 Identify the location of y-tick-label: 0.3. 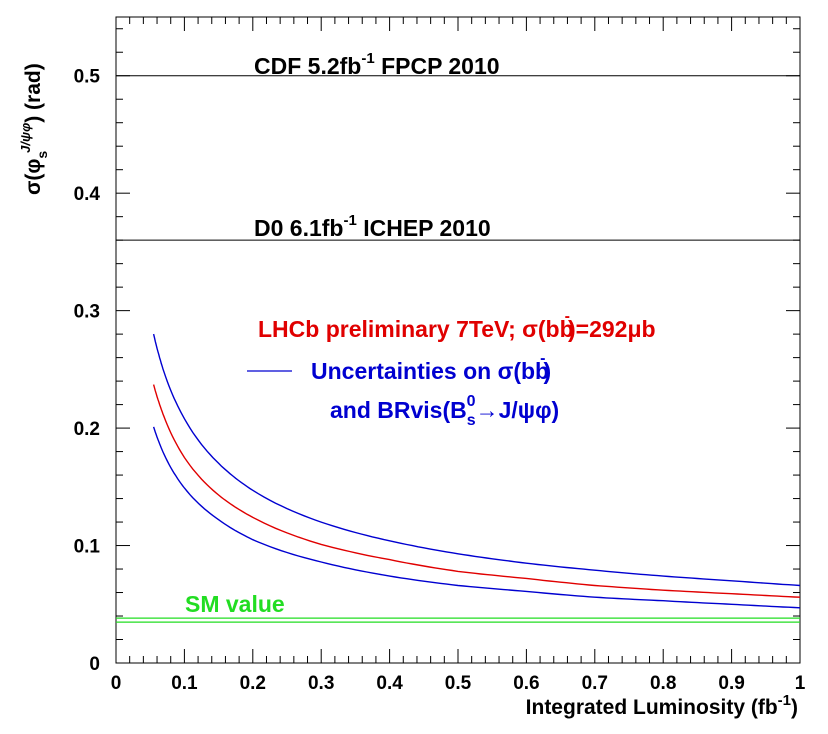
(87, 312).